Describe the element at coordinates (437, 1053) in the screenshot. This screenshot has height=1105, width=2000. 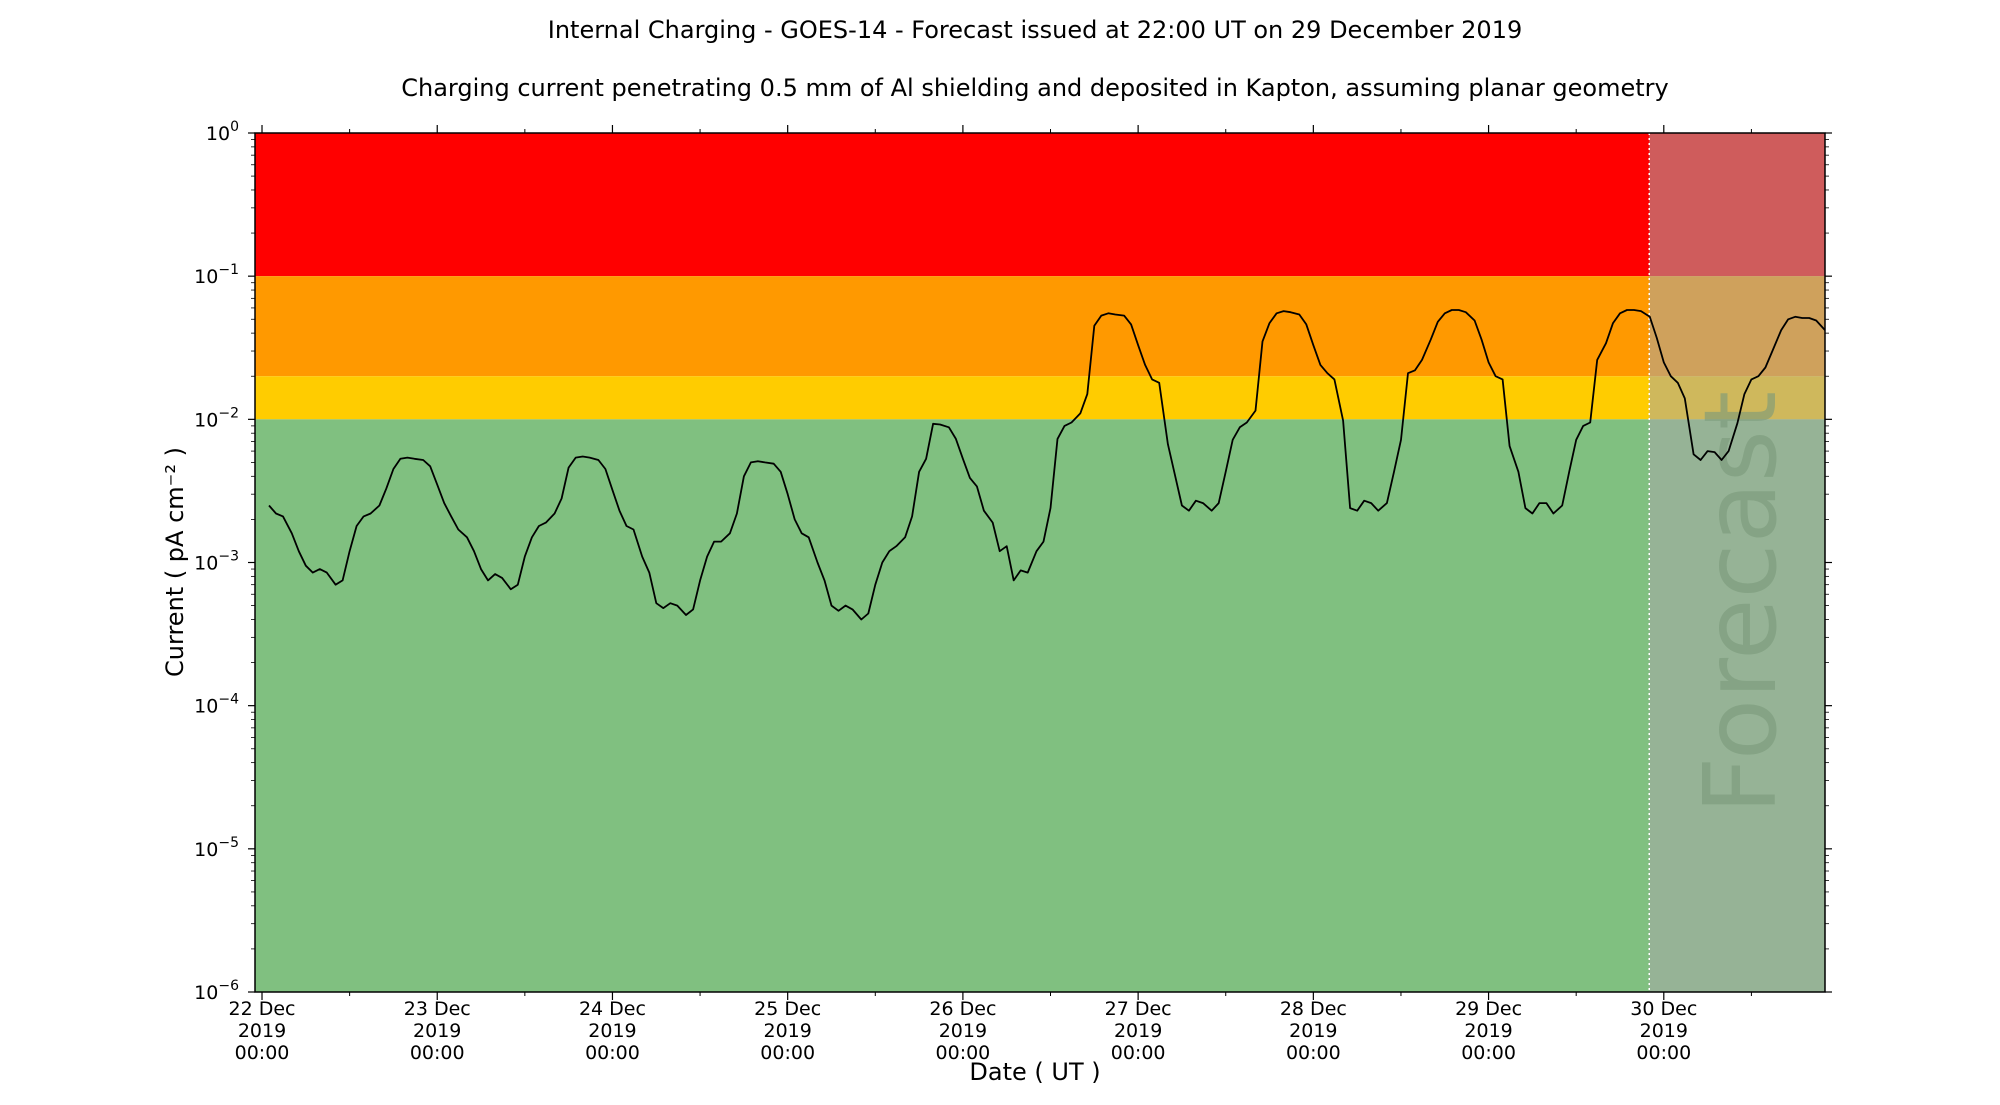
I see `x-tick-label-1-3: 00:00` at that location.